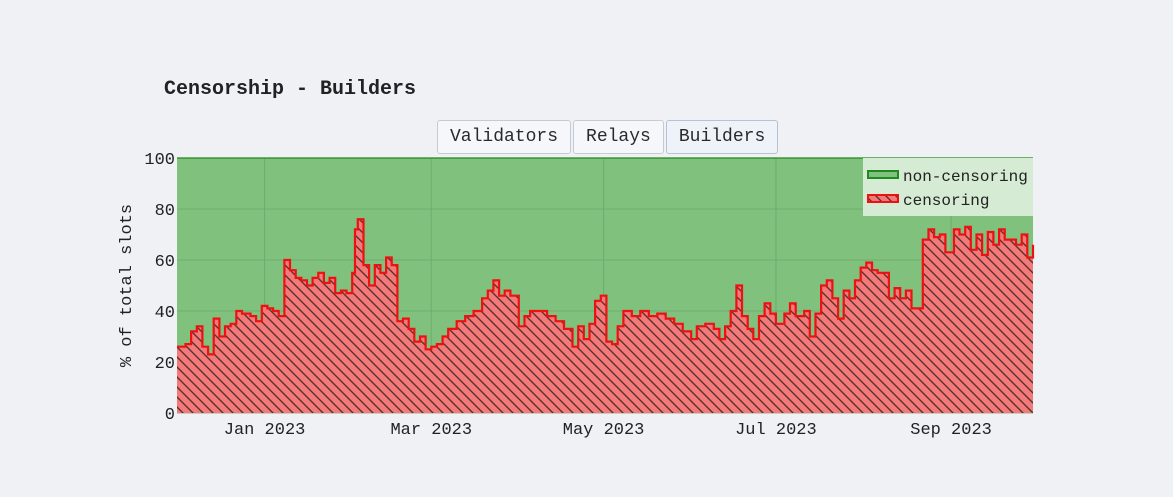 Image resolution: width=1173 pixels, height=497 pixels. Describe the element at coordinates (159, 288) in the screenshot. I see `y-axis-ticks: 0 20 40 60 80 100` at that location.